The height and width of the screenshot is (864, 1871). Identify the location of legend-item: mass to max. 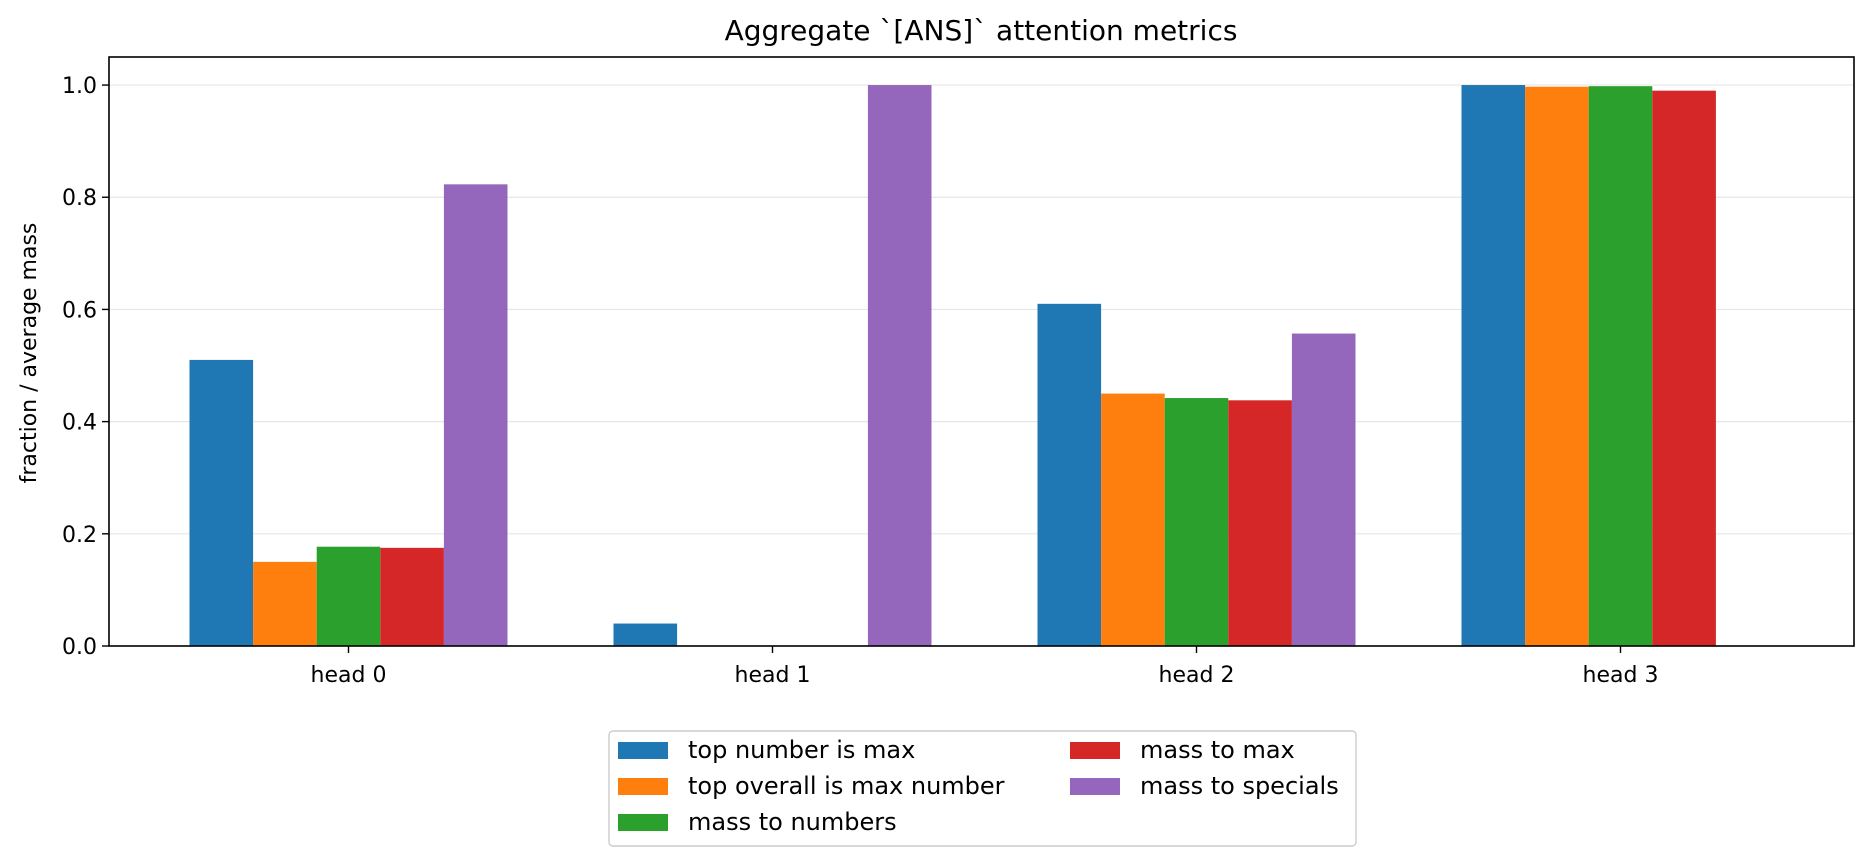
(1182, 750).